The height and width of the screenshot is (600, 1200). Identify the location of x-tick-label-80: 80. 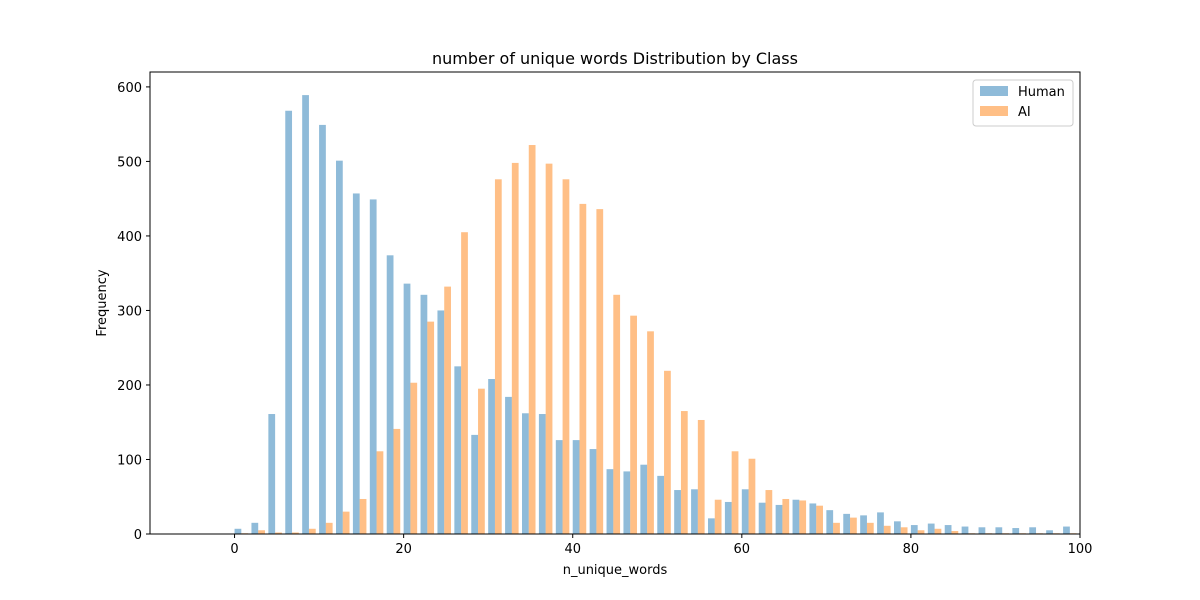
(911, 549).